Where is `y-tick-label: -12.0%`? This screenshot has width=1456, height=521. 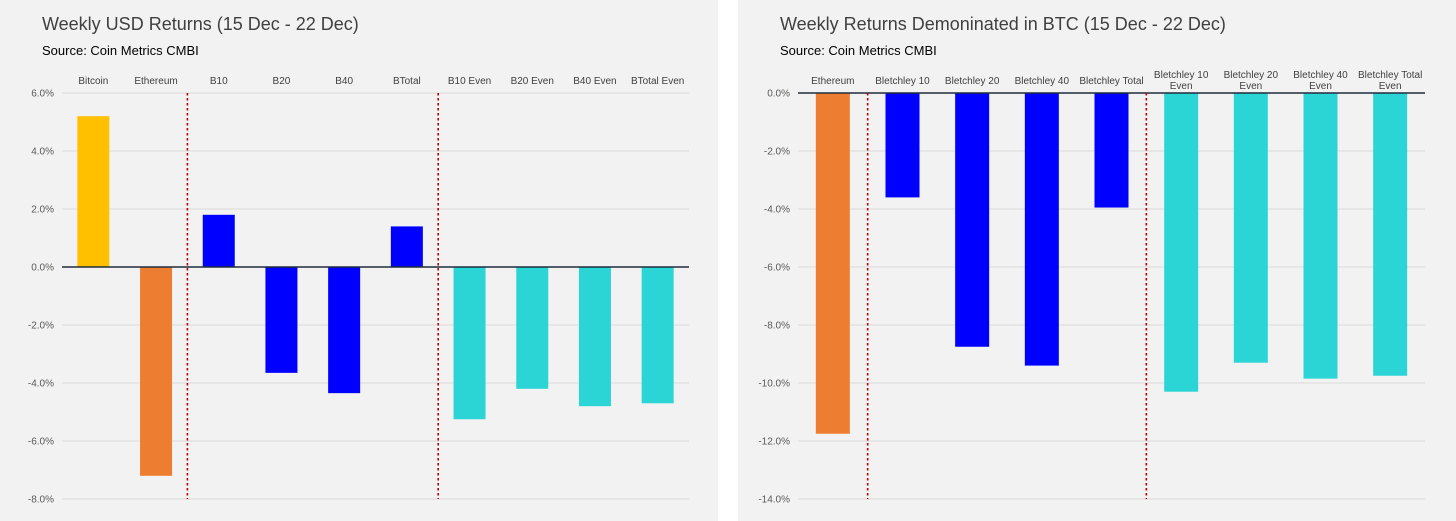
y-tick-label: -12.0% is located at coordinates (774, 442).